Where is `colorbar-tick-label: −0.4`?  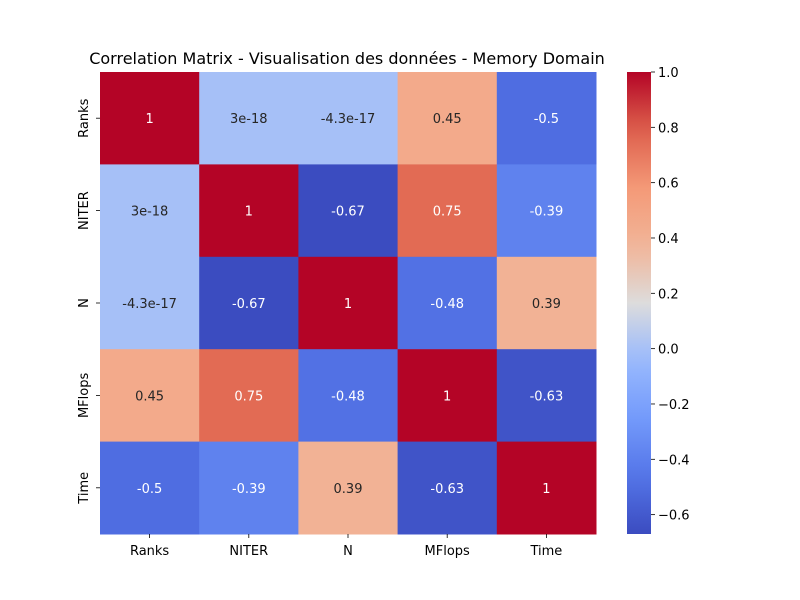 colorbar-tick-label: −0.4 is located at coordinates (674, 460).